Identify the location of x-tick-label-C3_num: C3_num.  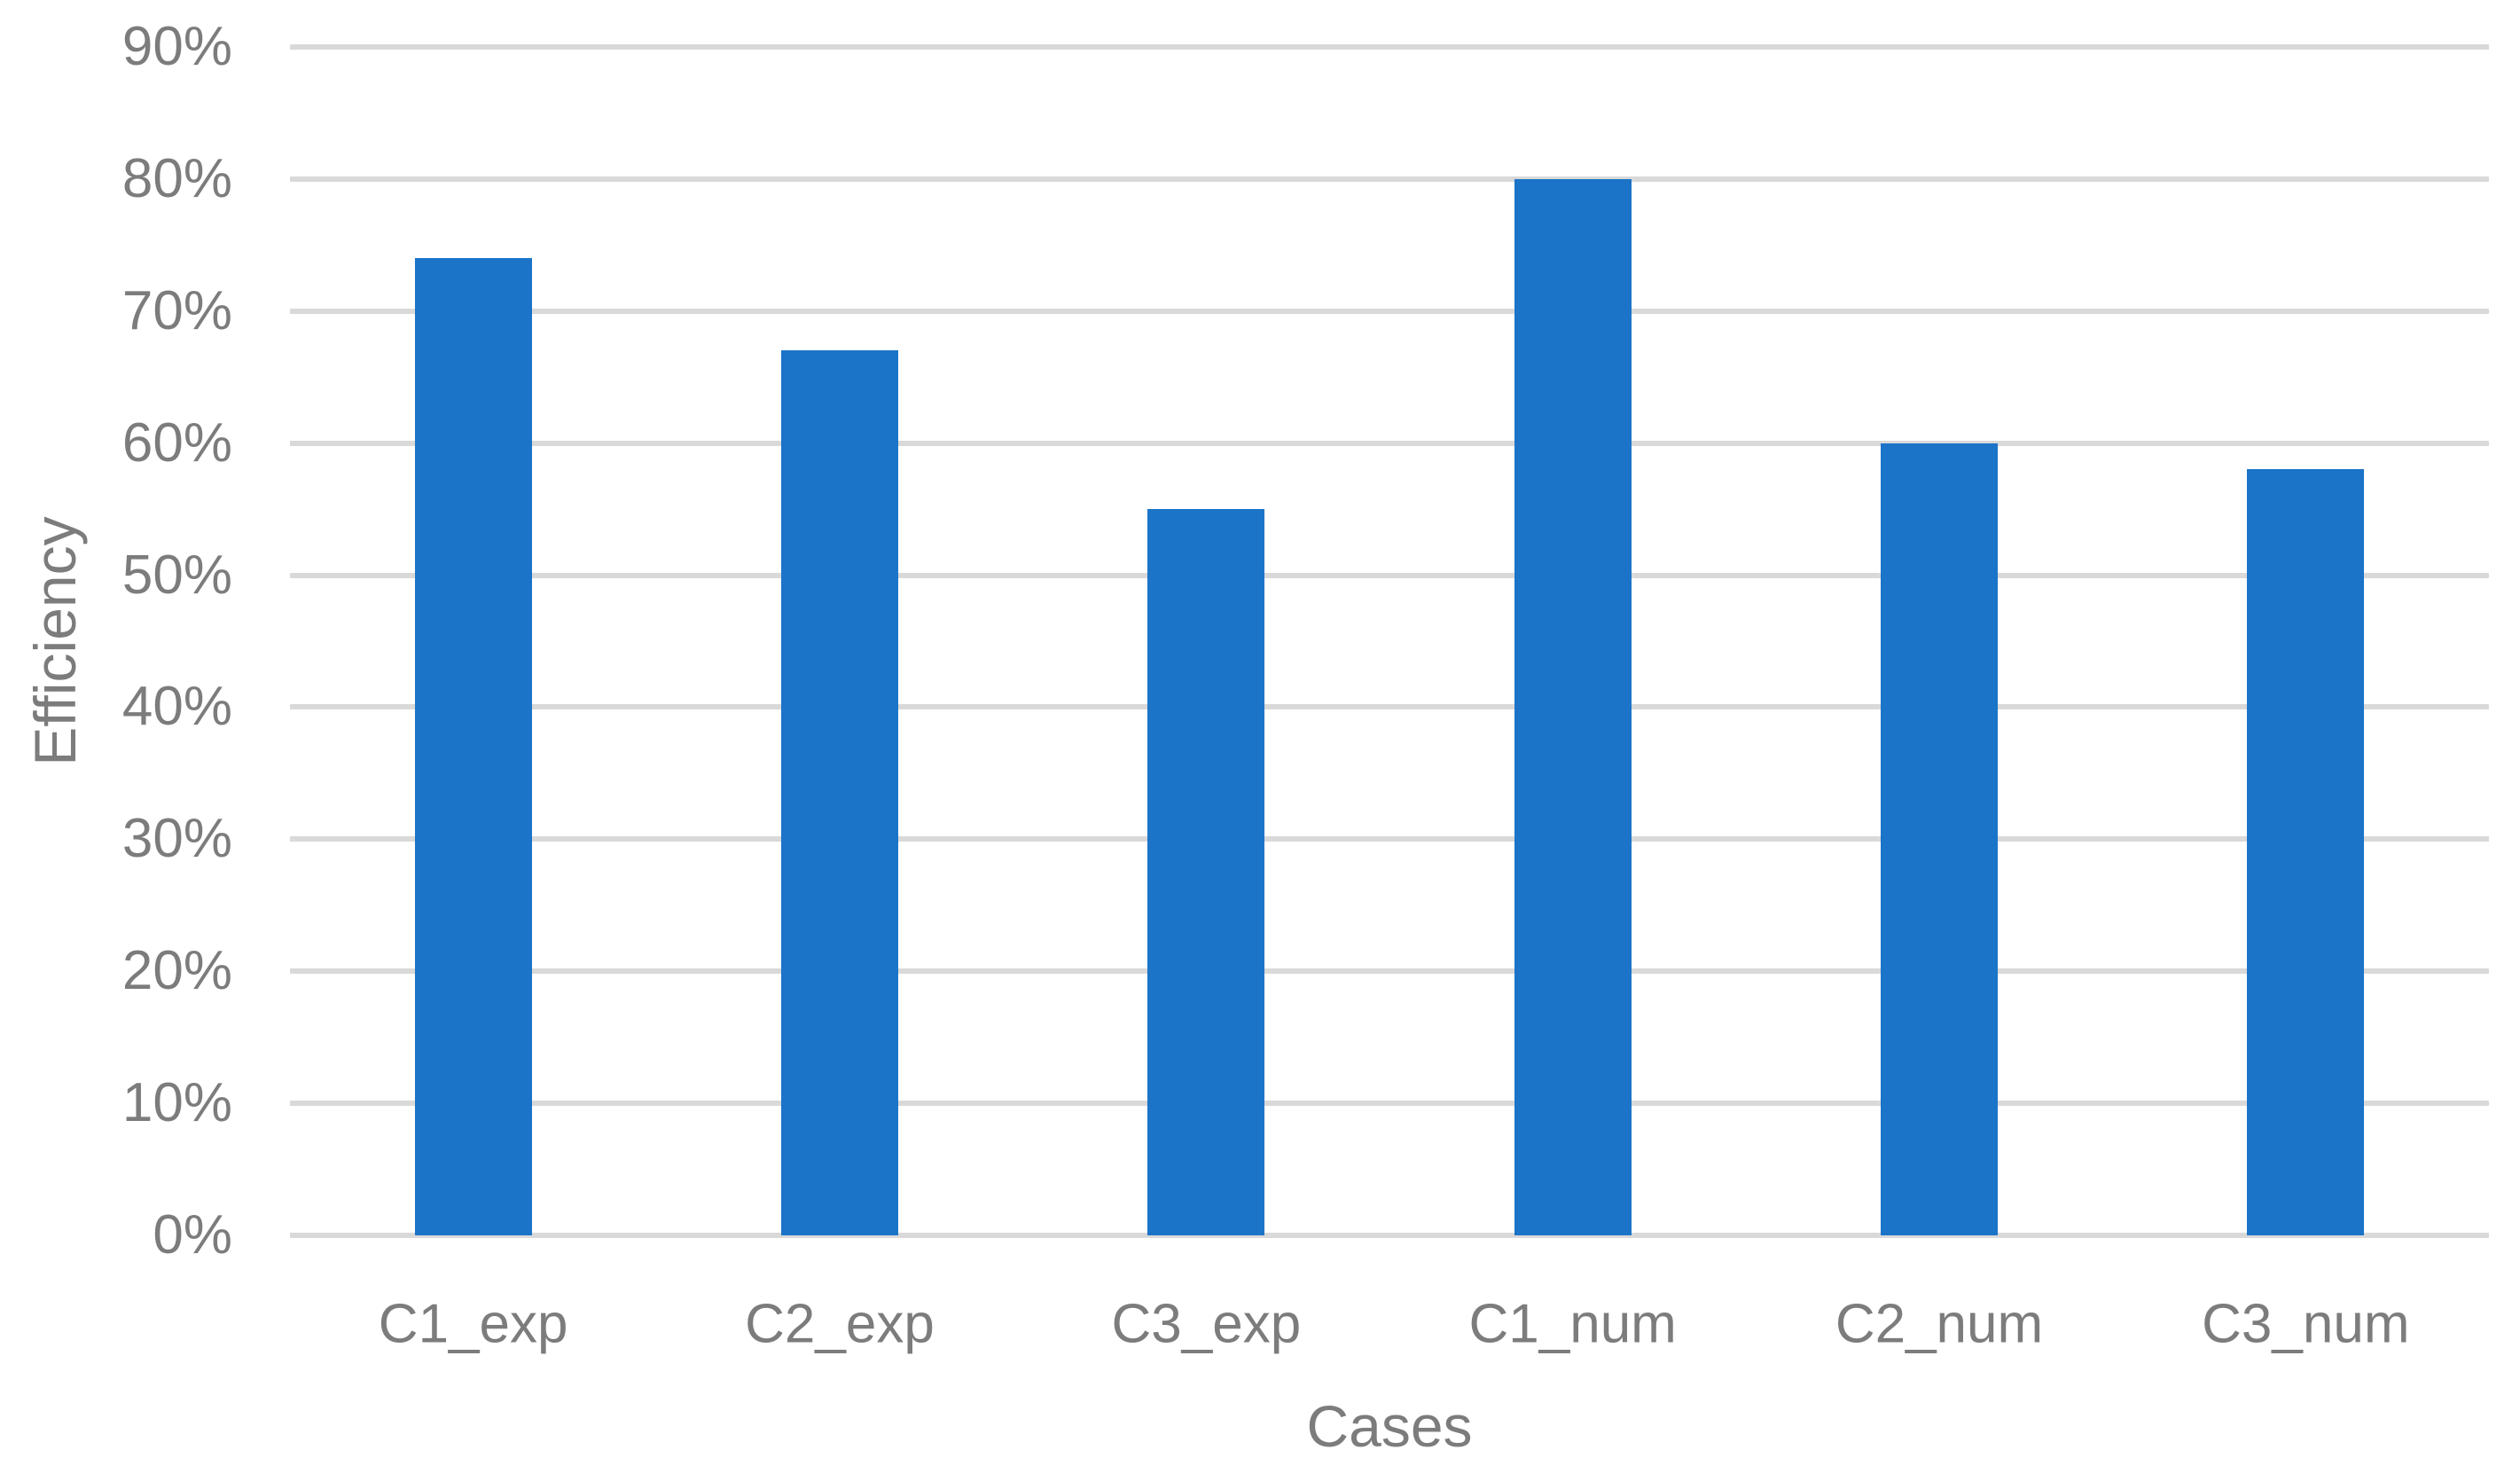
(2306, 1324).